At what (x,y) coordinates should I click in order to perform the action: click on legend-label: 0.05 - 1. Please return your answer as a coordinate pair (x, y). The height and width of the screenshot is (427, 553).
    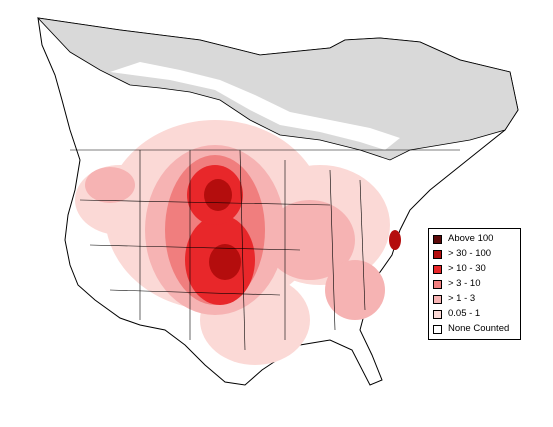
    Looking at the image, I should click on (464, 313).